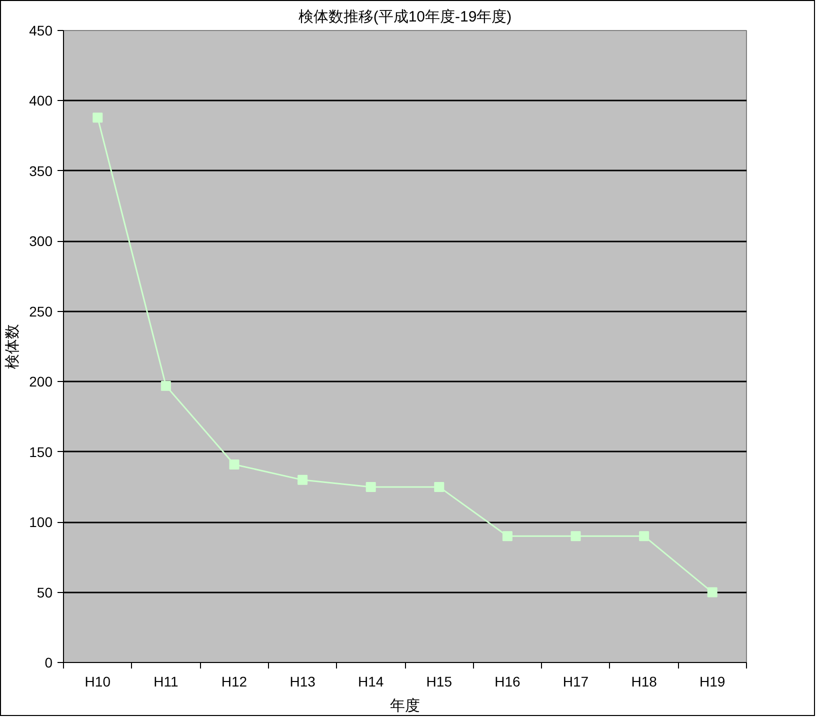 The image size is (821, 722). What do you see at coordinates (44, 592) in the screenshot?
I see `y-tick-label: 50` at bounding box center [44, 592].